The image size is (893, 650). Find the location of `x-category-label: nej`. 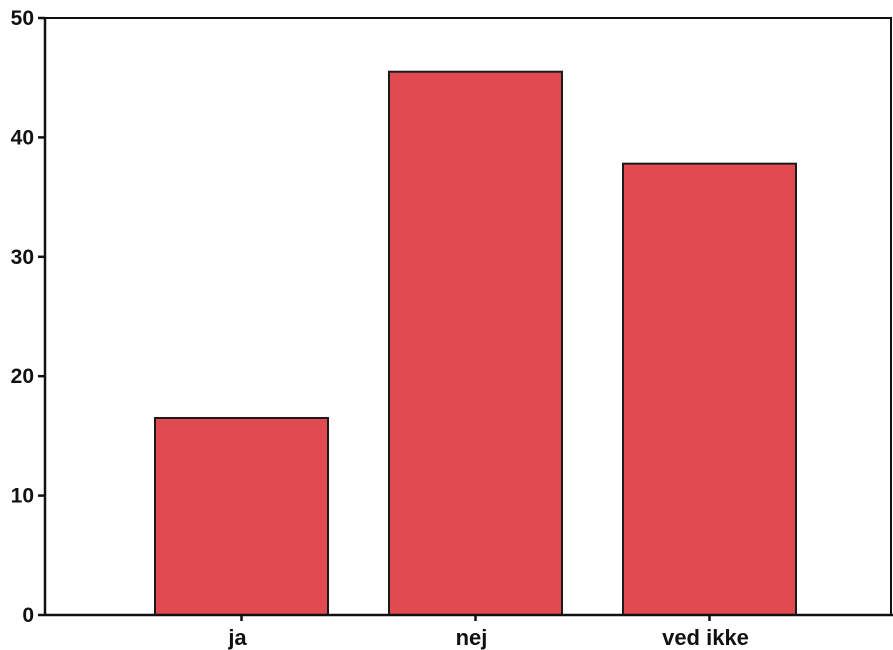

x-category-label: nej is located at coordinates (472, 637).